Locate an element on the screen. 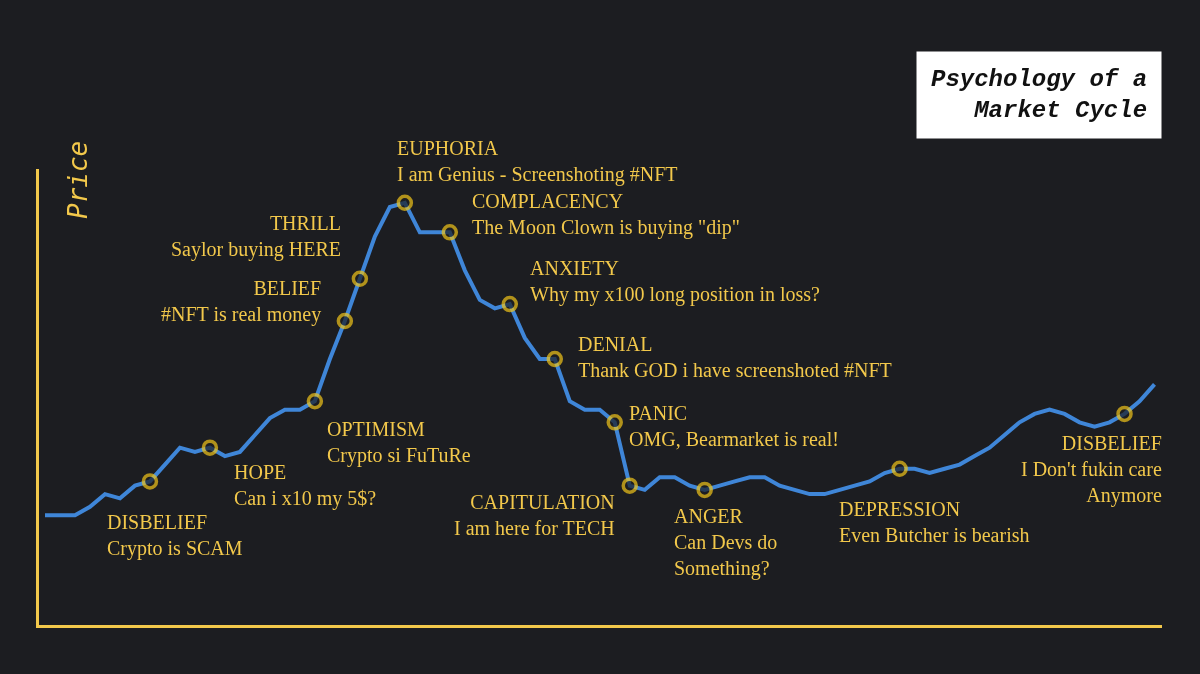 The image size is (1200, 674). chart-title: Psychology of a Market Cycle is located at coordinates (1039, 95).